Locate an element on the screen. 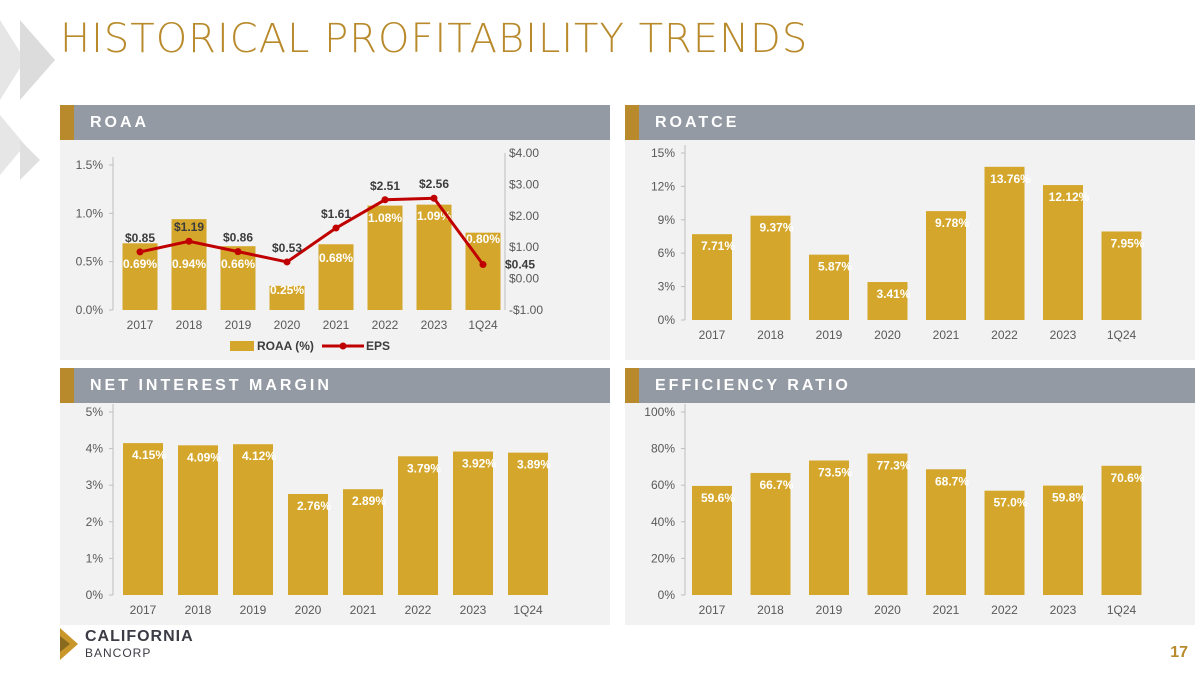 Image resolution: width=1200 pixels, height=675 pixels. bar-value-label: 73.5% is located at coordinates (835, 472).